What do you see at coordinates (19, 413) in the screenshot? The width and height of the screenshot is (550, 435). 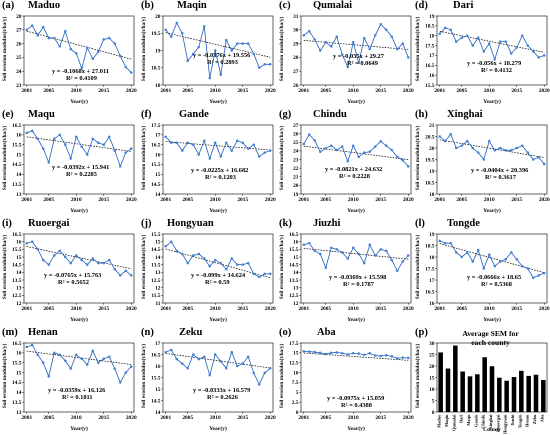 I see `y-tick-label: 13` at bounding box center [19, 413].